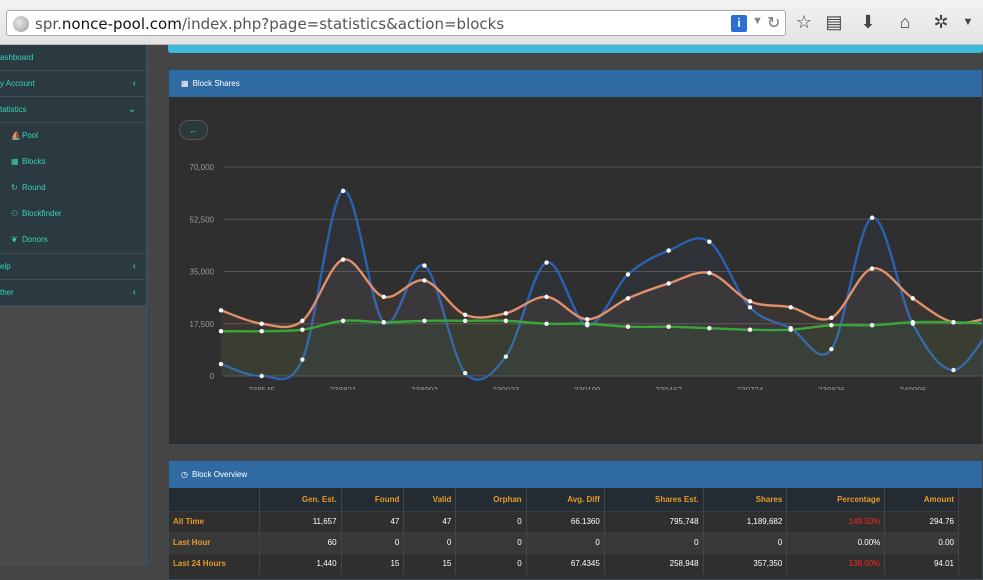 This screenshot has height=580, width=983. What do you see at coordinates (73, 240) in the screenshot?
I see `sidebar-subitem-donors: ❦ Donors` at bounding box center [73, 240].